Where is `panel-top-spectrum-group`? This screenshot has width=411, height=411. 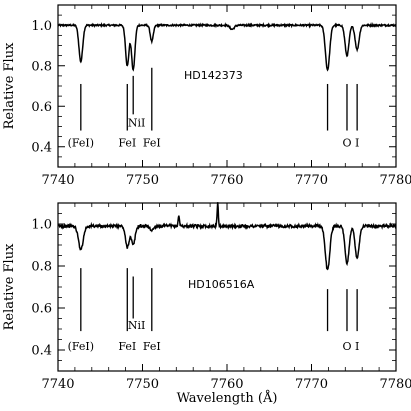 panel-top-spectrum-group is located at coordinates (227, 46).